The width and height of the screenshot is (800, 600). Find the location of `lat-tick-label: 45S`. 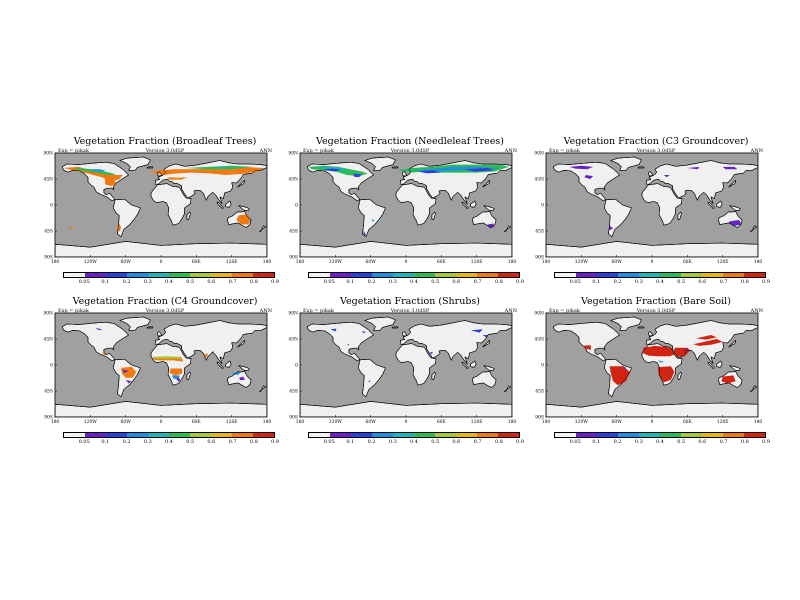

lat-tick-label: 45S is located at coordinates (48, 232).